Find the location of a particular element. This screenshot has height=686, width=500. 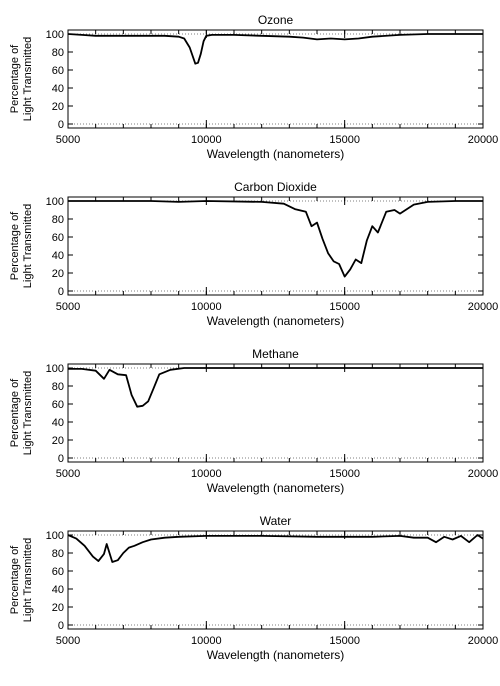

chart-title: Water is located at coordinates (276, 521).